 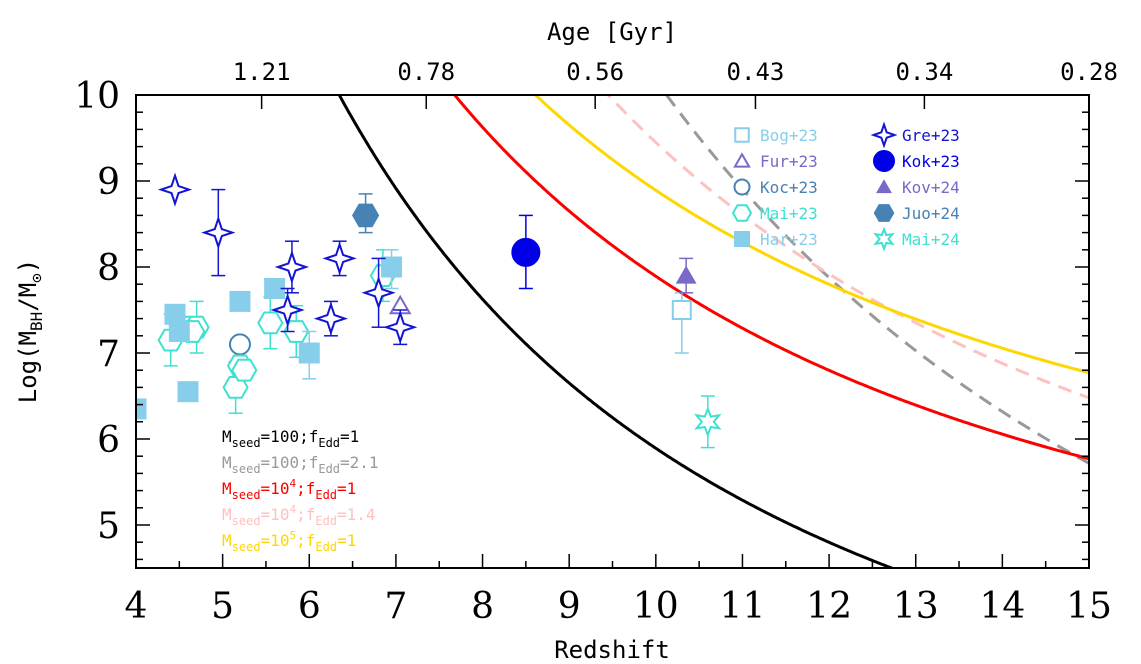 What do you see at coordinates (395, 606) in the screenshot?
I see `x-tick-label: 7` at bounding box center [395, 606].